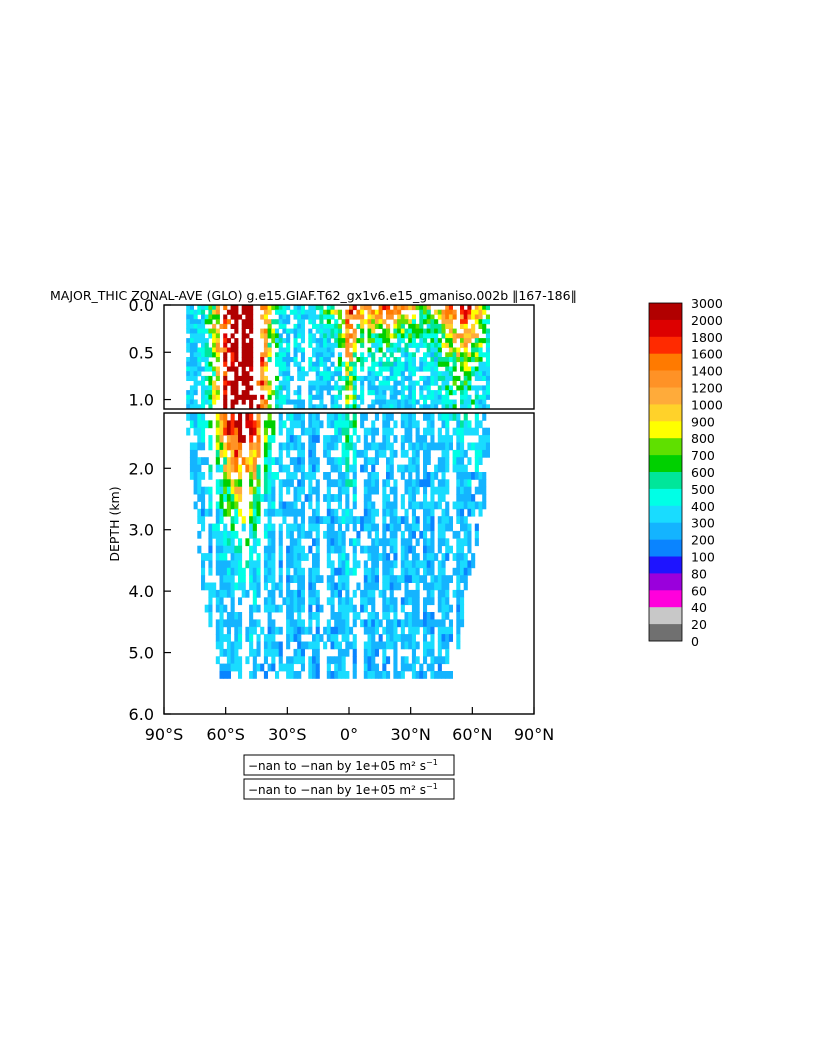 The width and height of the screenshot is (818, 1055). Describe the element at coordinates (703, 523) in the screenshot. I see `colorbar-level-label: 300` at that location.